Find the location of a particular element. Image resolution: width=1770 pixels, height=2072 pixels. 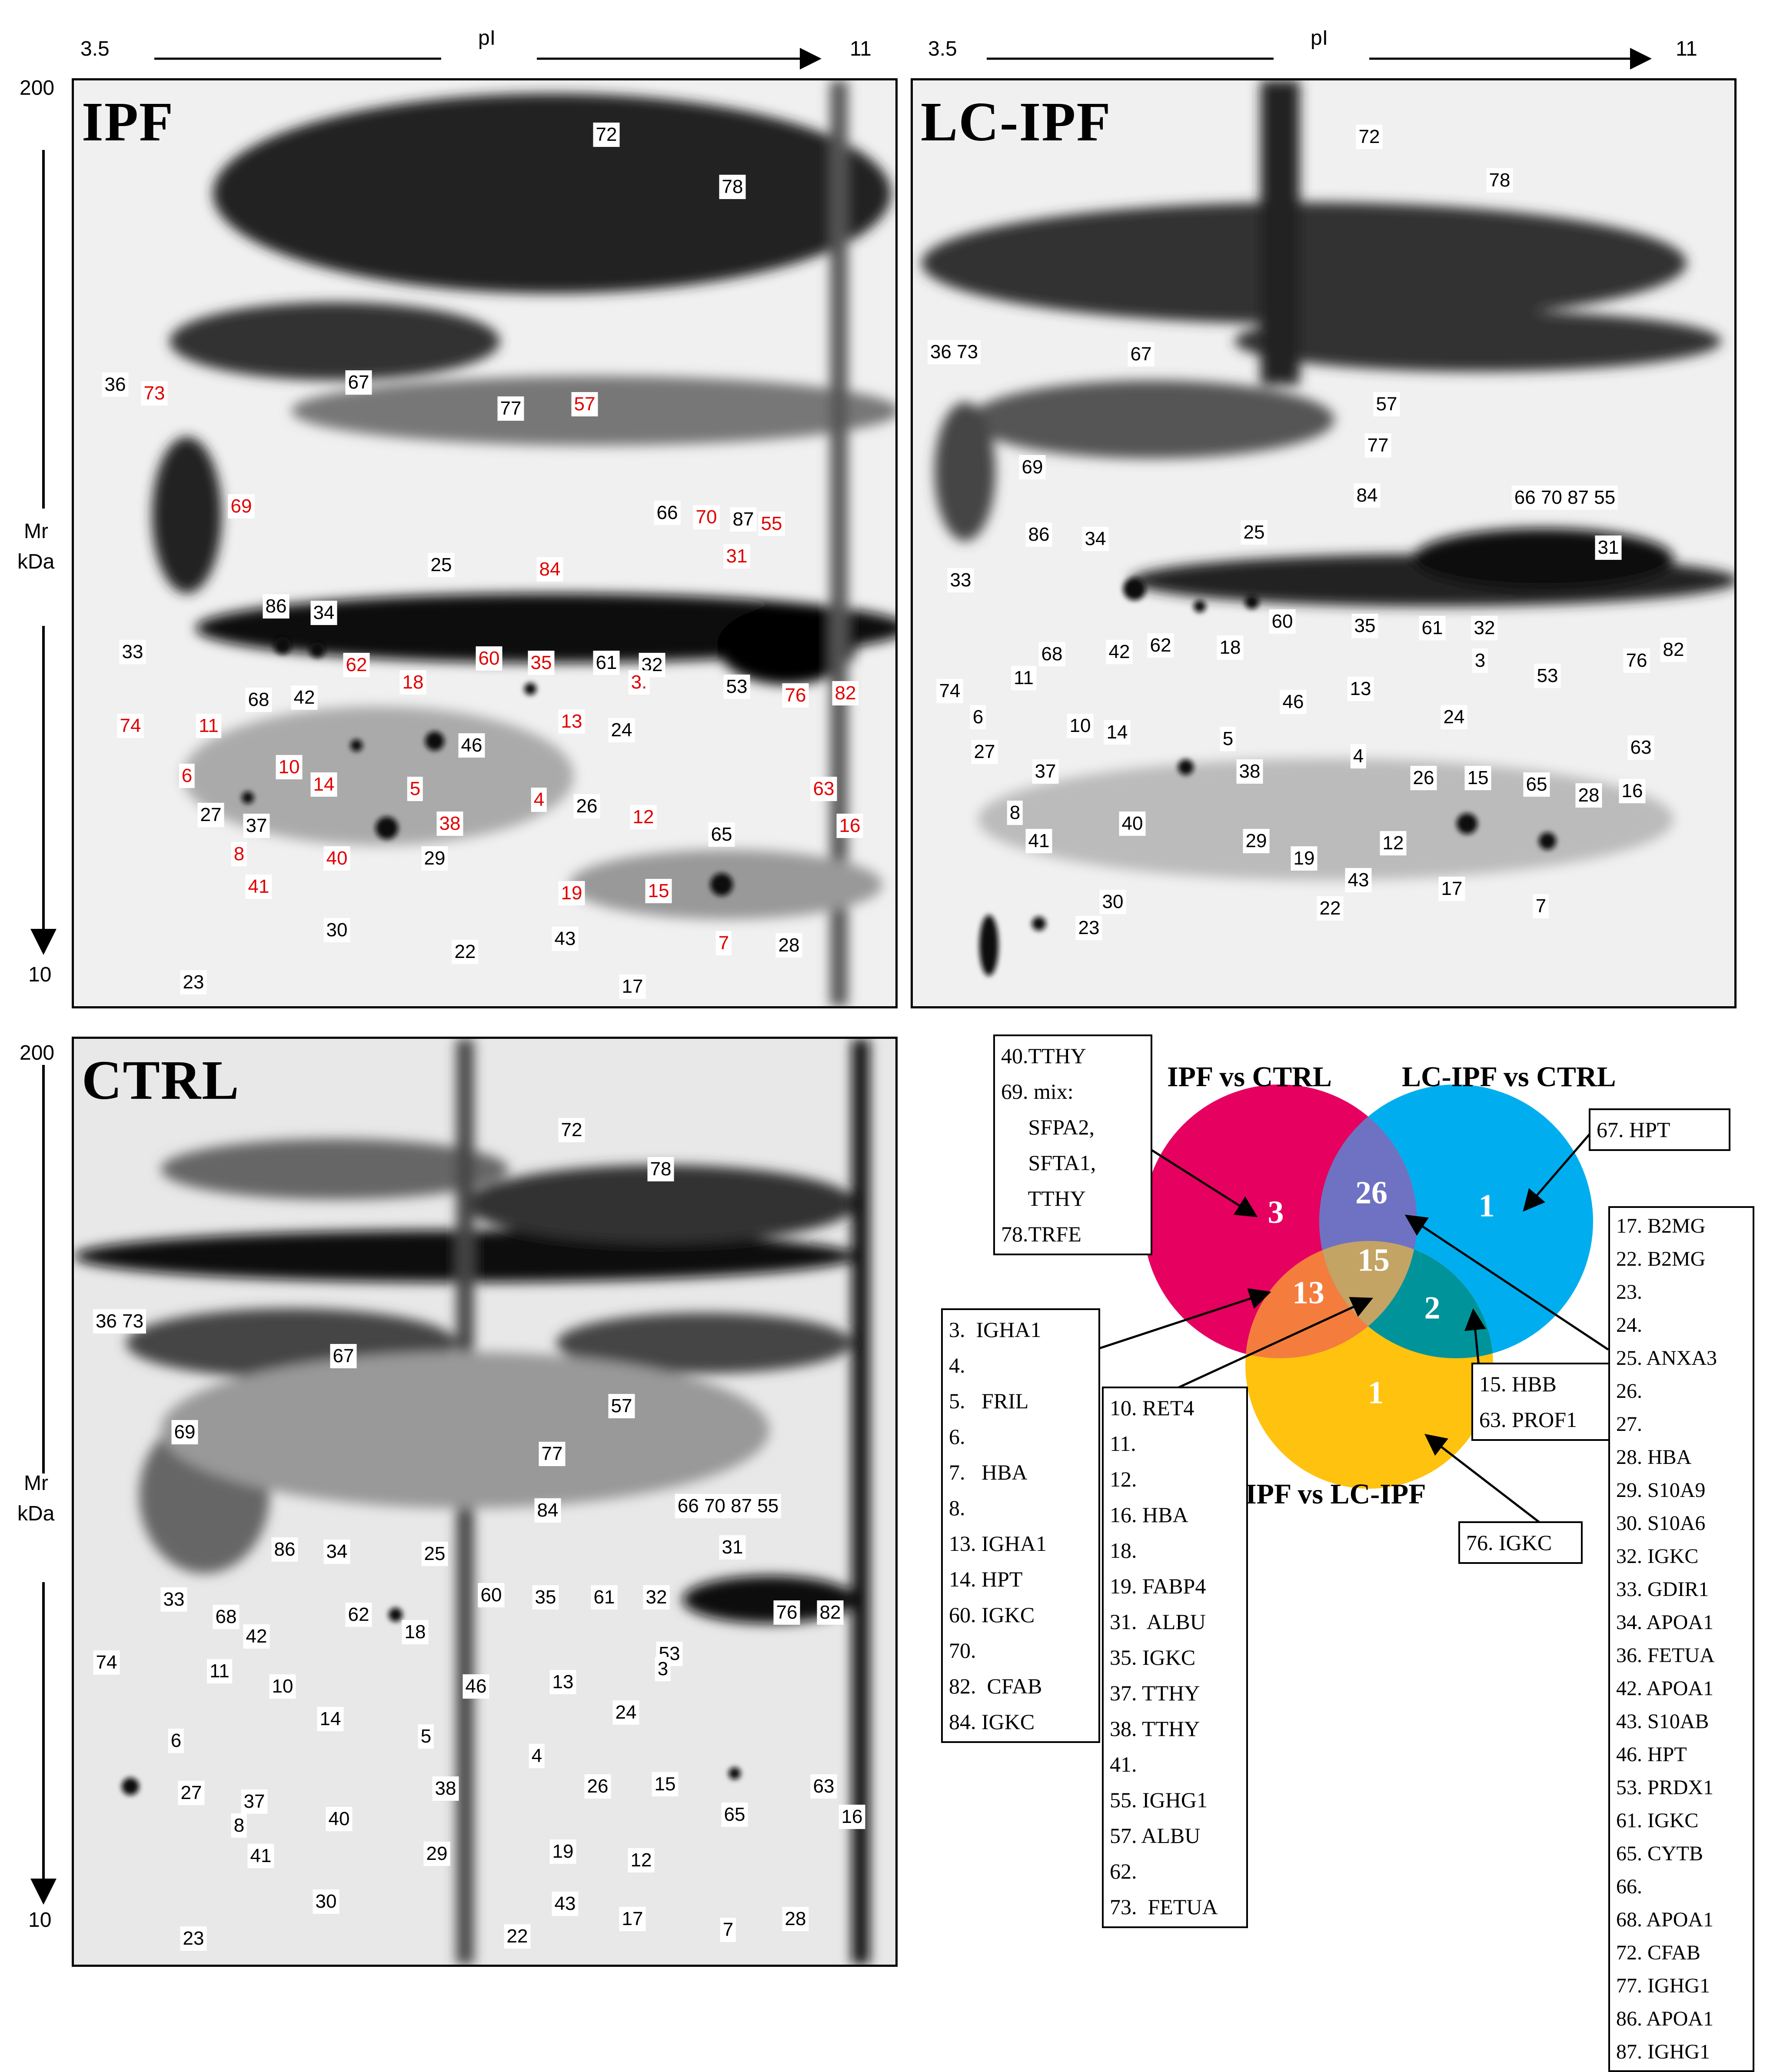

spot-label-ipf: 53 is located at coordinates (736, 687).